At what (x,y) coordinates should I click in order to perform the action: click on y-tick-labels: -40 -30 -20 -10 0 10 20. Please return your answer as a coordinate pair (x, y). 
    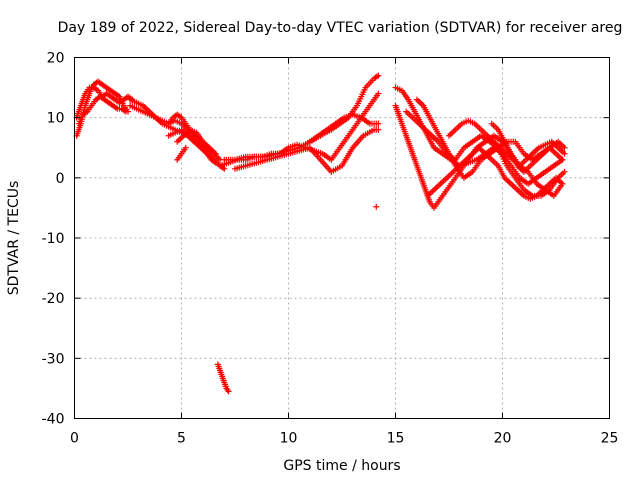
    Looking at the image, I should click on (53, 239).